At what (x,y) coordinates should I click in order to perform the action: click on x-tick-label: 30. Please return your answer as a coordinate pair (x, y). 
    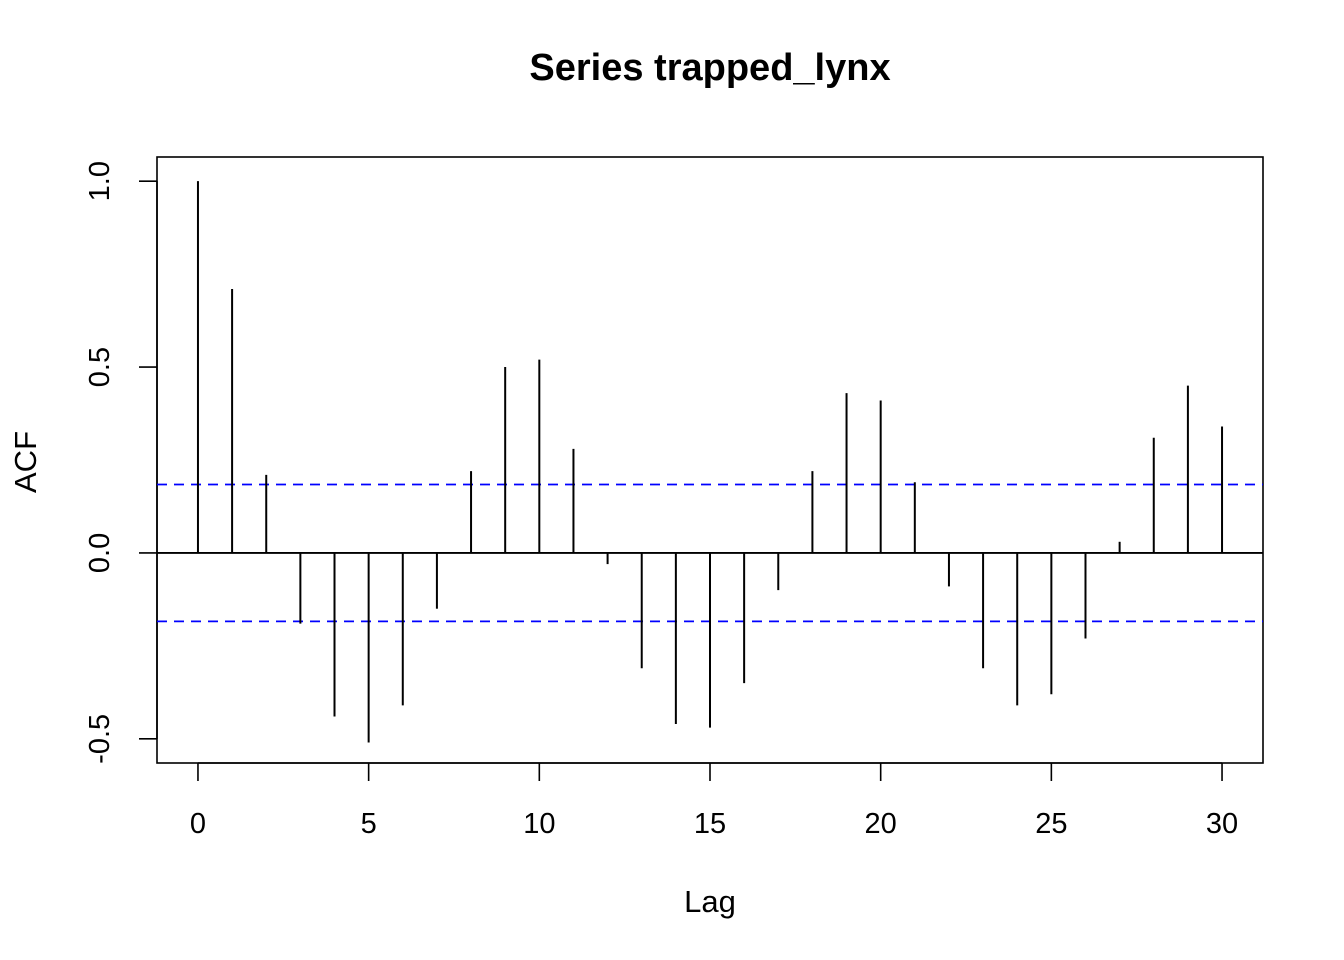
    Looking at the image, I should click on (1222, 824).